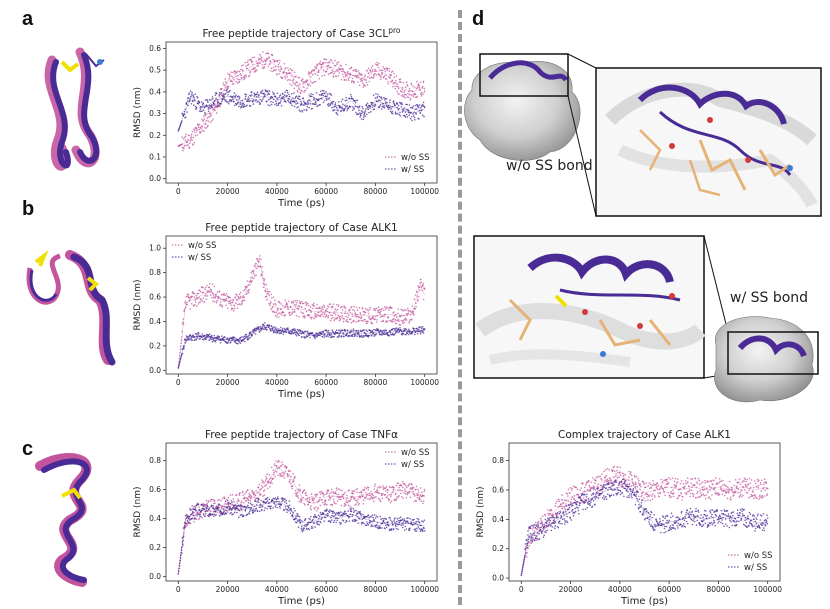 The height and width of the screenshot is (609, 830). I want to click on x-tick-label: 60000, so click(326, 589).